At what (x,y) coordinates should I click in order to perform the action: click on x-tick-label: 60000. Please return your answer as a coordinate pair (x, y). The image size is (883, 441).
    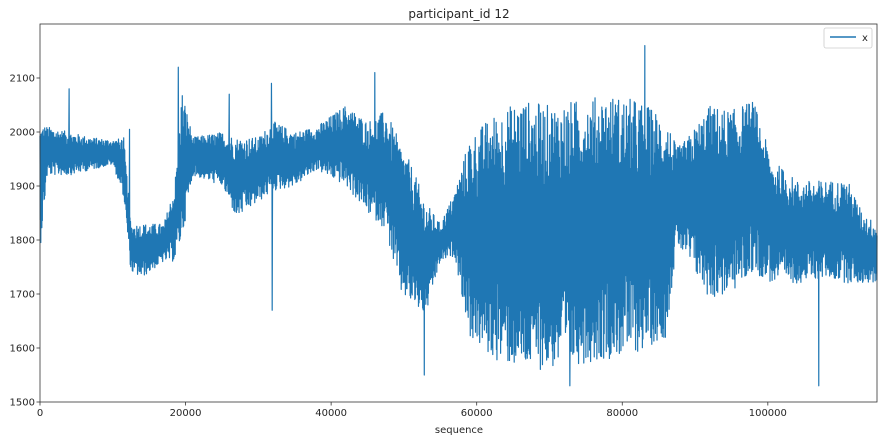
    Looking at the image, I should click on (477, 413).